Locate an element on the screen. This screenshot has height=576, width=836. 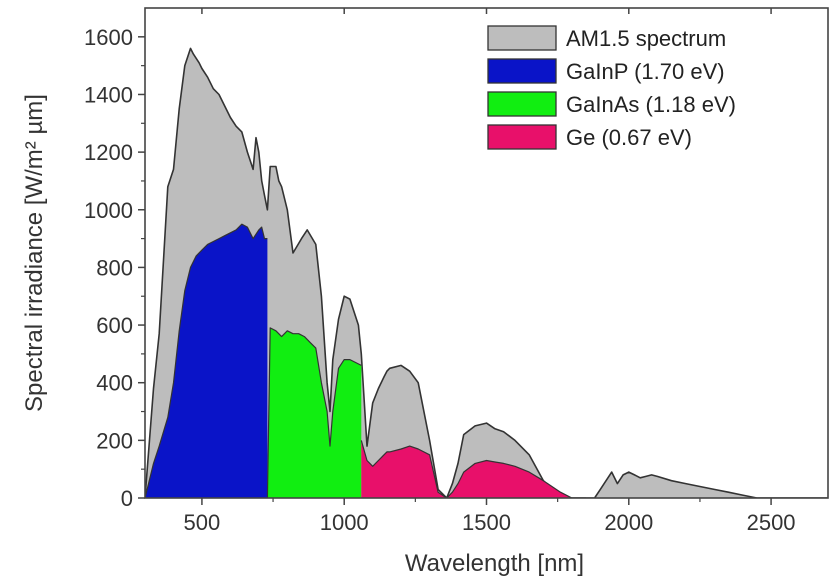
y-tick-label: 1400 is located at coordinates (108, 94).